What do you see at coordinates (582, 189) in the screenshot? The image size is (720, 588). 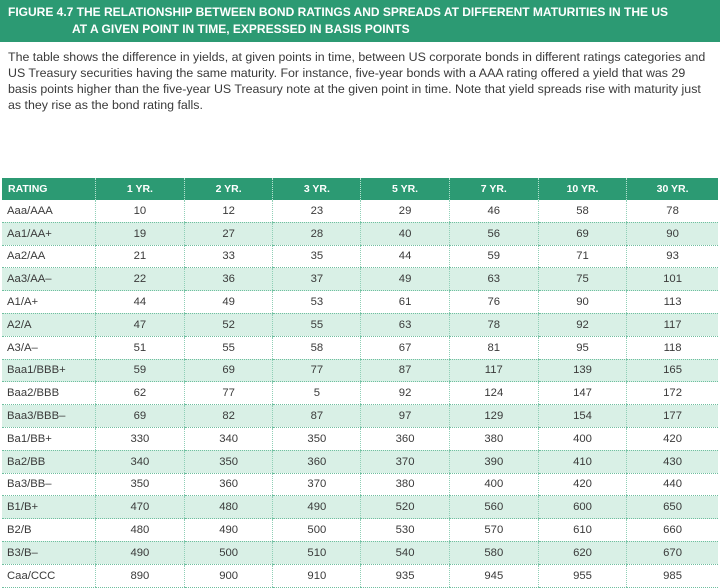 I see `column-header-maturity: 10 YR.` at bounding box center [582, 189].